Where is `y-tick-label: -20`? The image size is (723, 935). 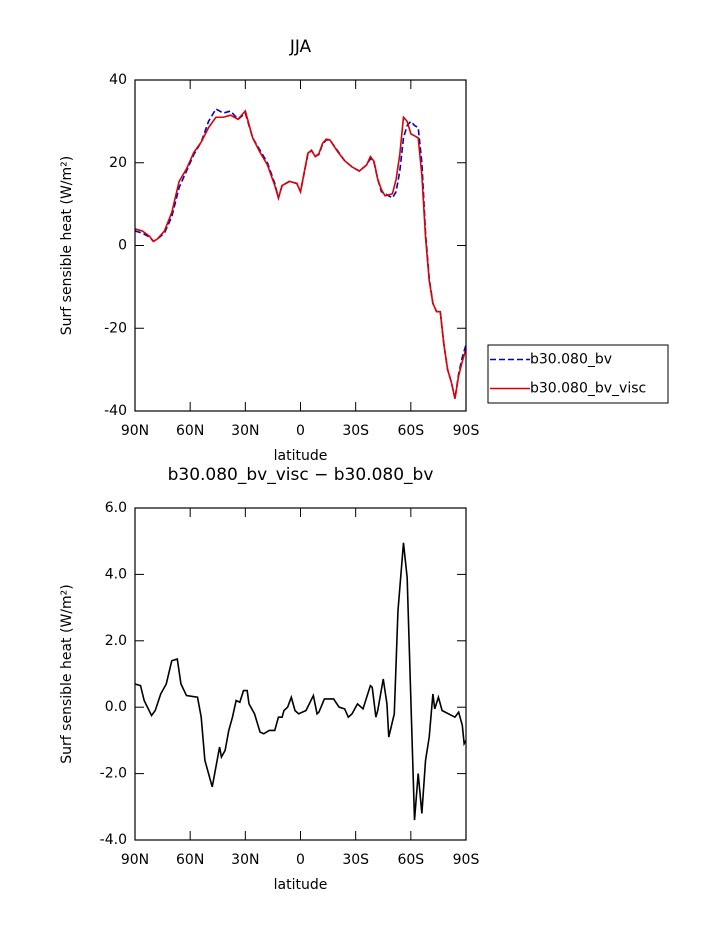 y-tick-label: -20 is located at coordinates (115, 328).